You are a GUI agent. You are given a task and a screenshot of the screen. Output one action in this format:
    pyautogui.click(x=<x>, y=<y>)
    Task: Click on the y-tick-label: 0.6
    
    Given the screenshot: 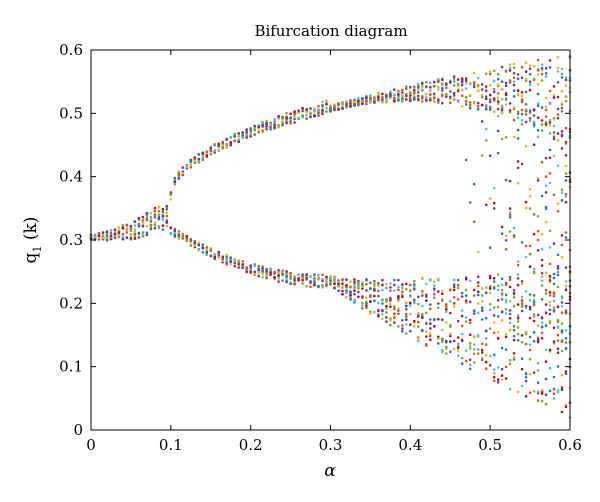 What is the action you would take?
    pyautogui.click(x=71, y=50)
    